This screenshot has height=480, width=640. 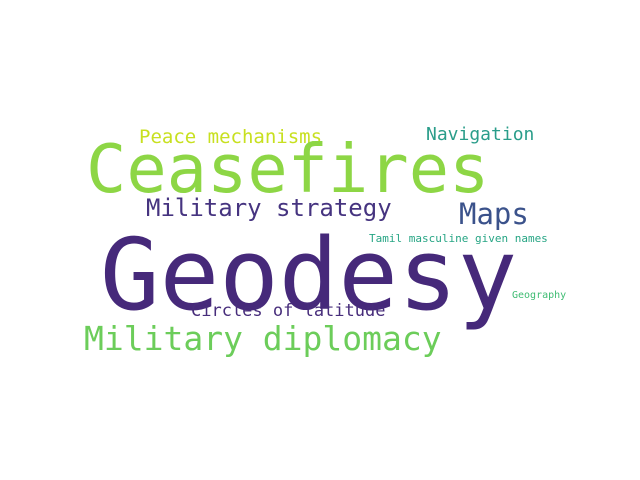 I want to click on word-military-strategy: Military strategy, so click(x=269, y=208).